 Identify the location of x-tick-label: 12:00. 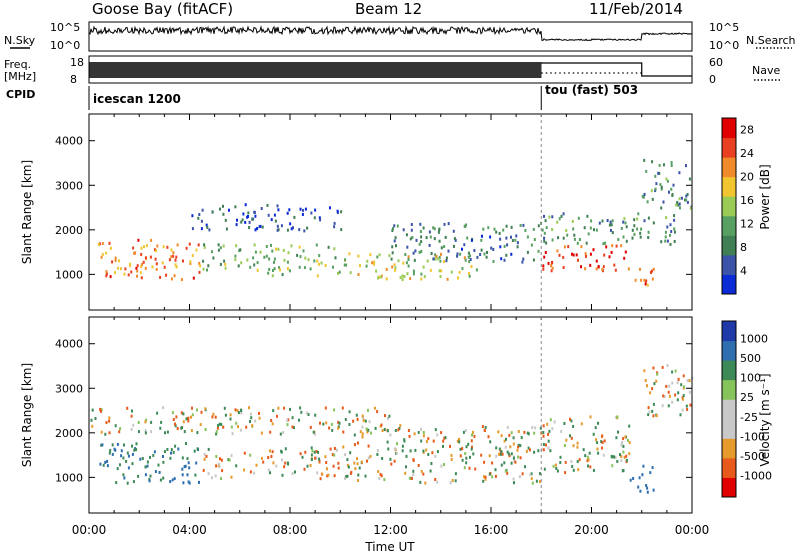
(390, 530).